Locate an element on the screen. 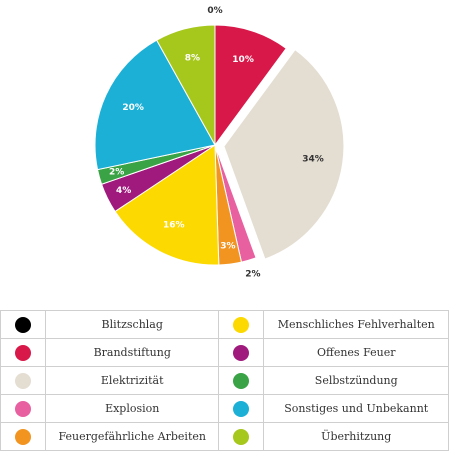  legend-row: Brandstiftung Offenes Feuer is located at coordinates (224, 352).